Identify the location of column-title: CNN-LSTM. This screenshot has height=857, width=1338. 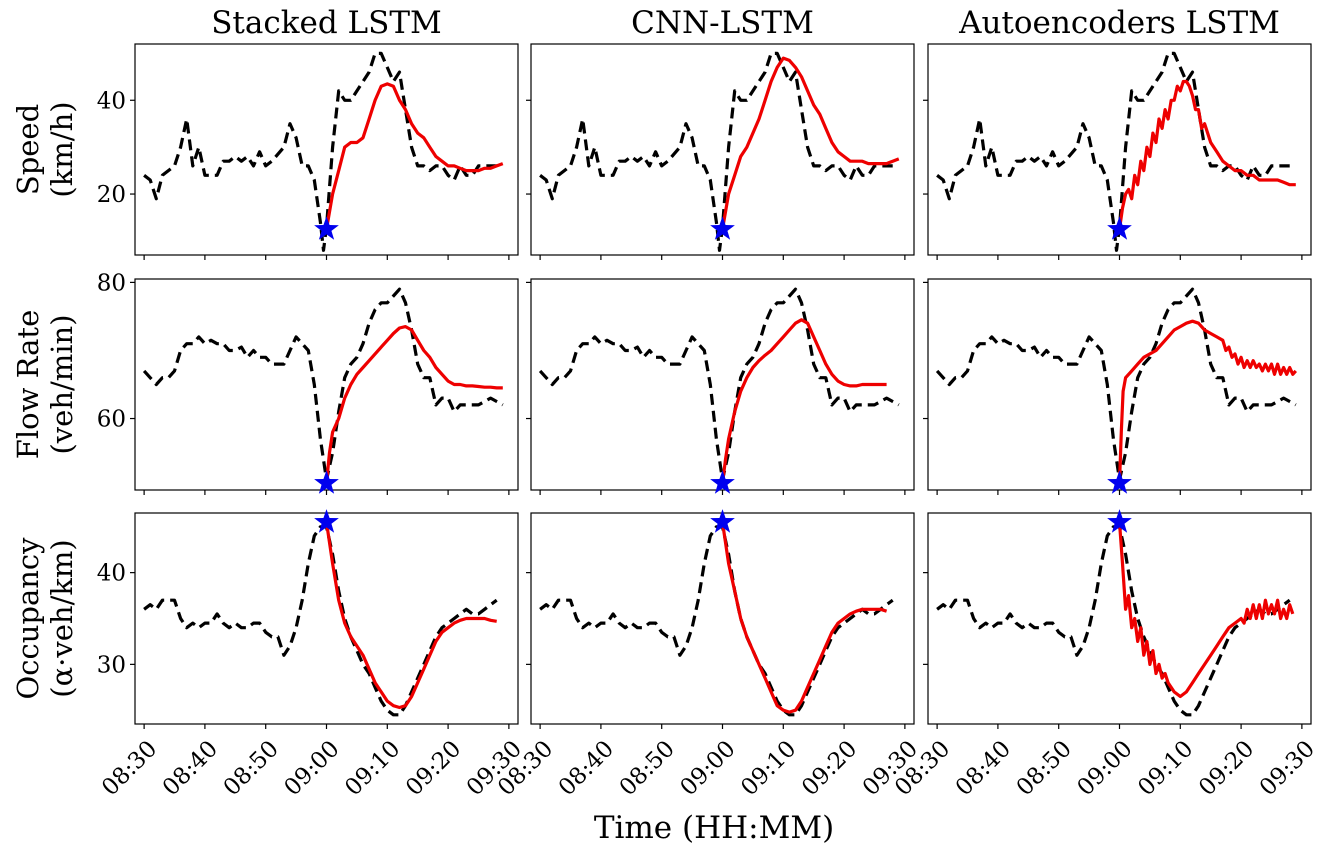
(722, 23).